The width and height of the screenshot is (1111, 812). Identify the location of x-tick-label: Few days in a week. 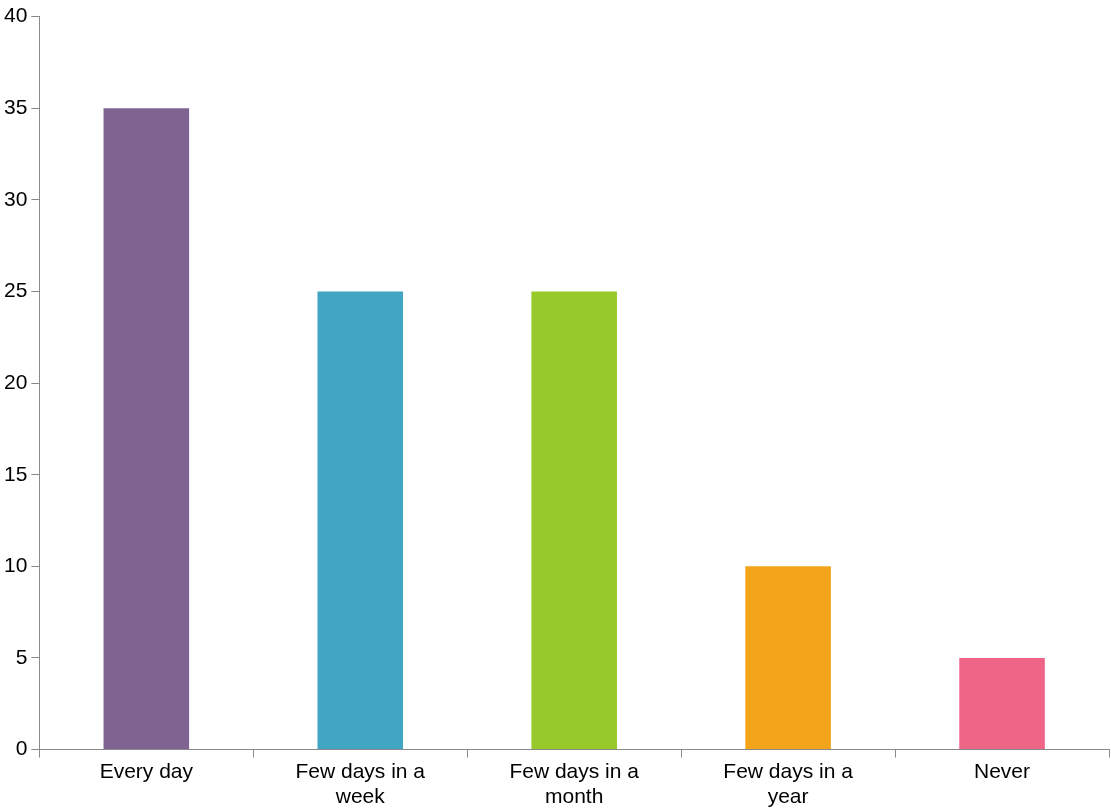
(360, 783).